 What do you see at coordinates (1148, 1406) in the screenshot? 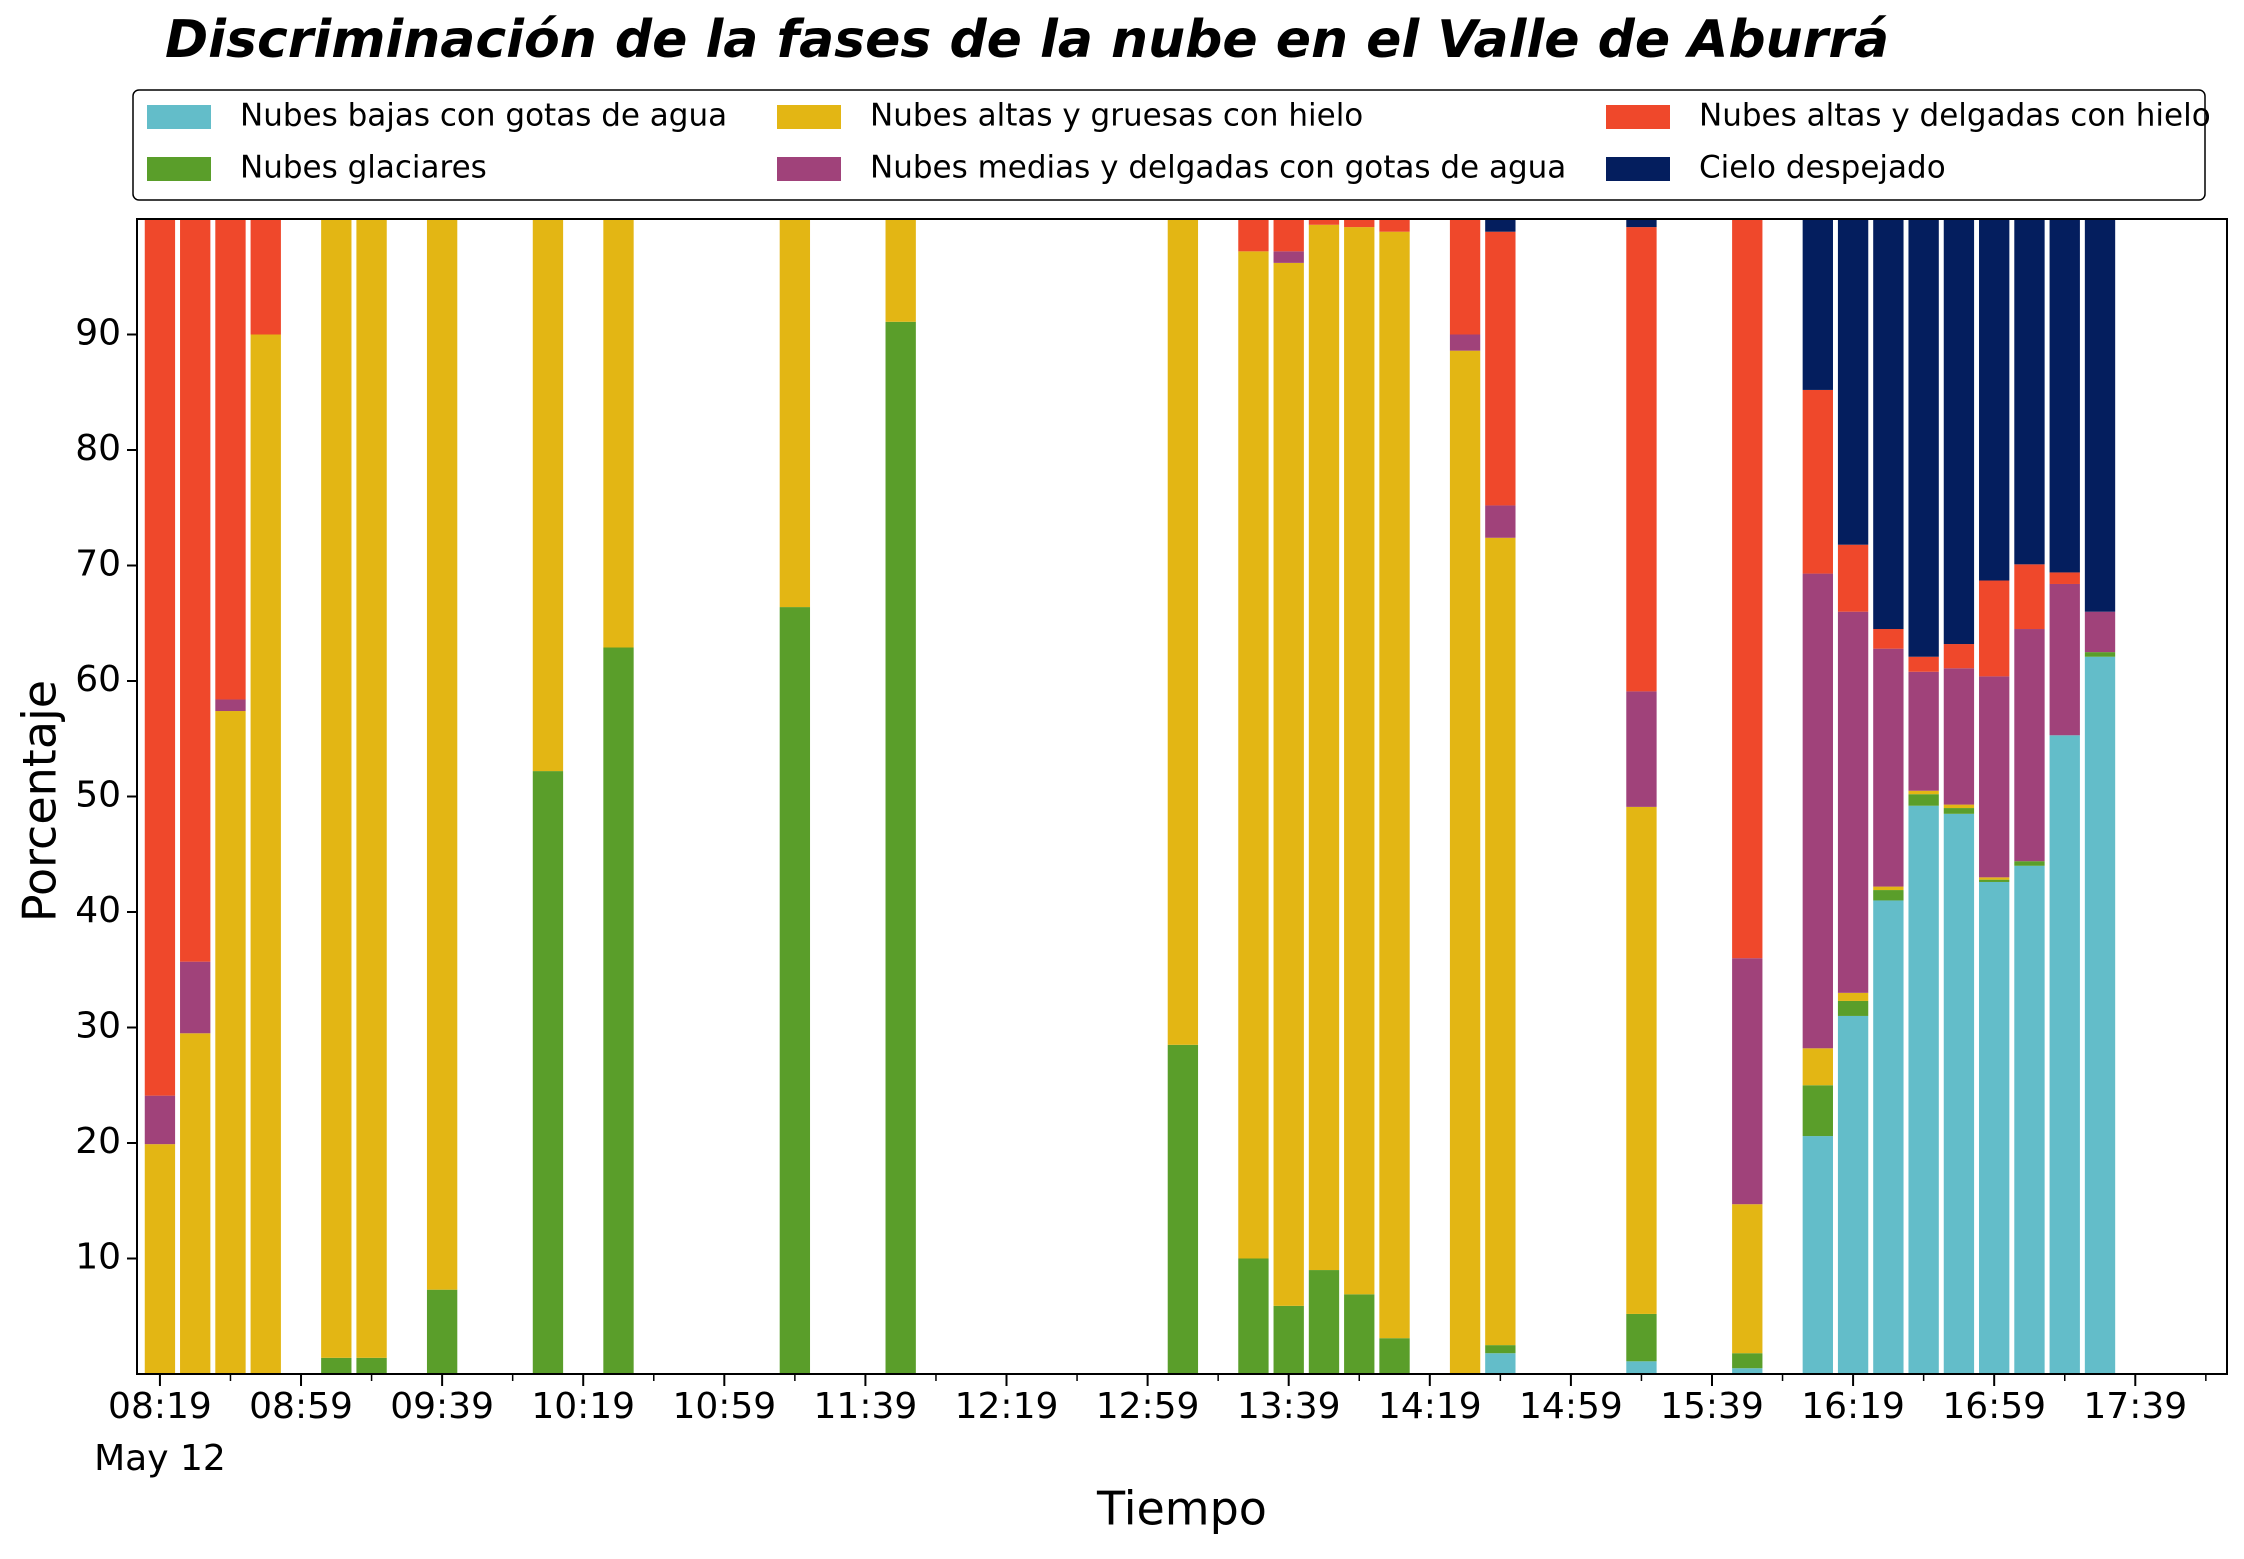
I see `x-tick-label: 12:59` at bounding box center [1148, 1406].